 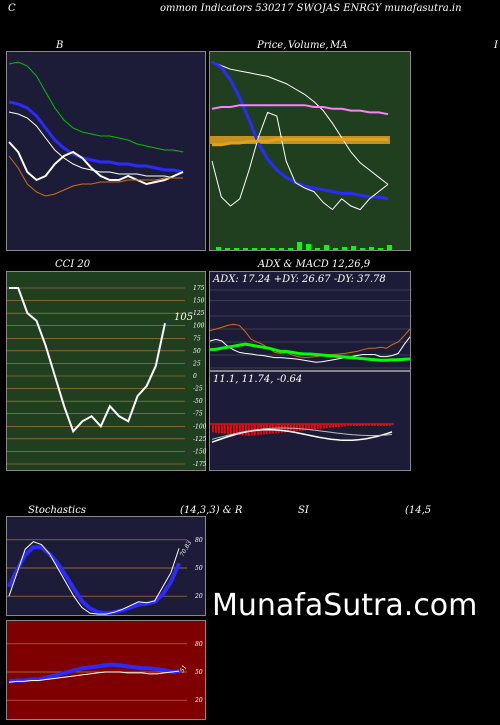 What do you see at coordinates (95, 176) in the screenshot?
I see `bollinger-lower-line` at bounding box center [95, 176].